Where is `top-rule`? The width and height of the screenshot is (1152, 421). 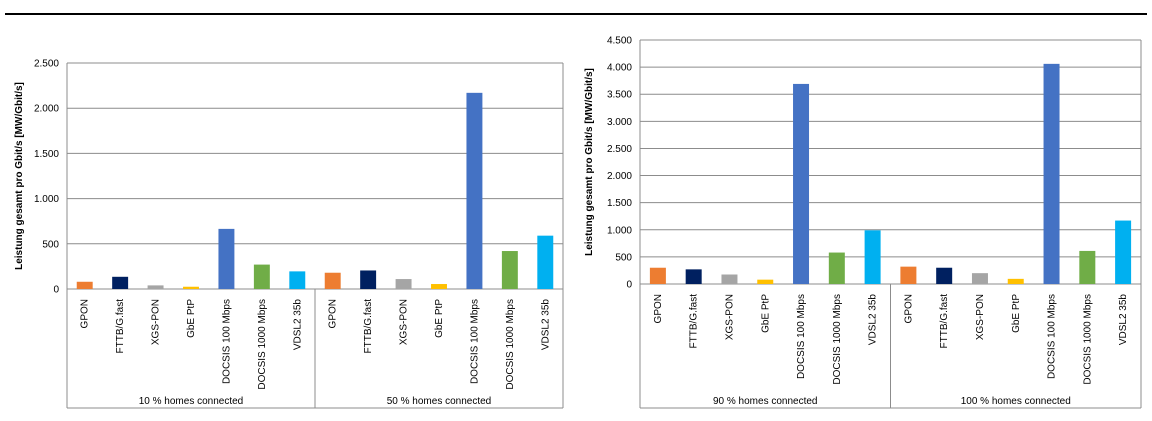 top-rule is located at coordinates (576, 14).